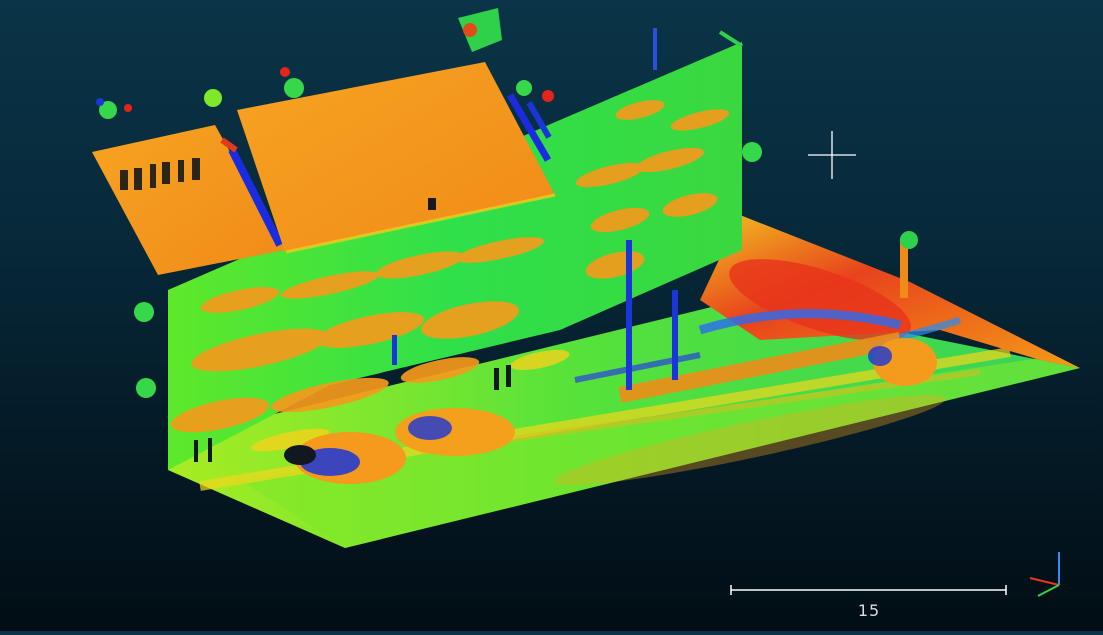 The width and height of the screenshot is (1103, 635). What do you see at coordinates (827, 309) in the screenshot?
I see `courtyard-area` at bounding box center [827, 309].